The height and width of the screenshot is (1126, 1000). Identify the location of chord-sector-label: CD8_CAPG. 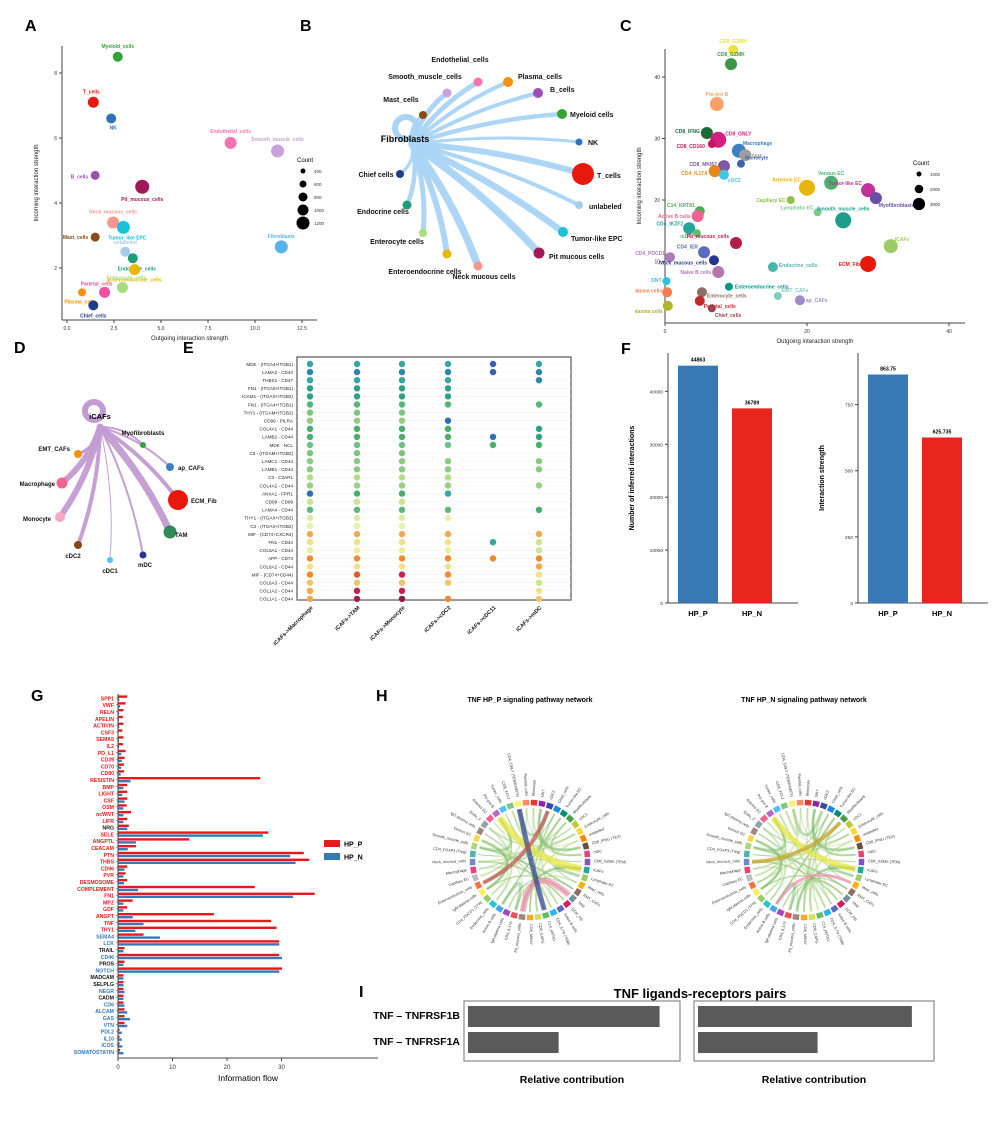
(541, 933).